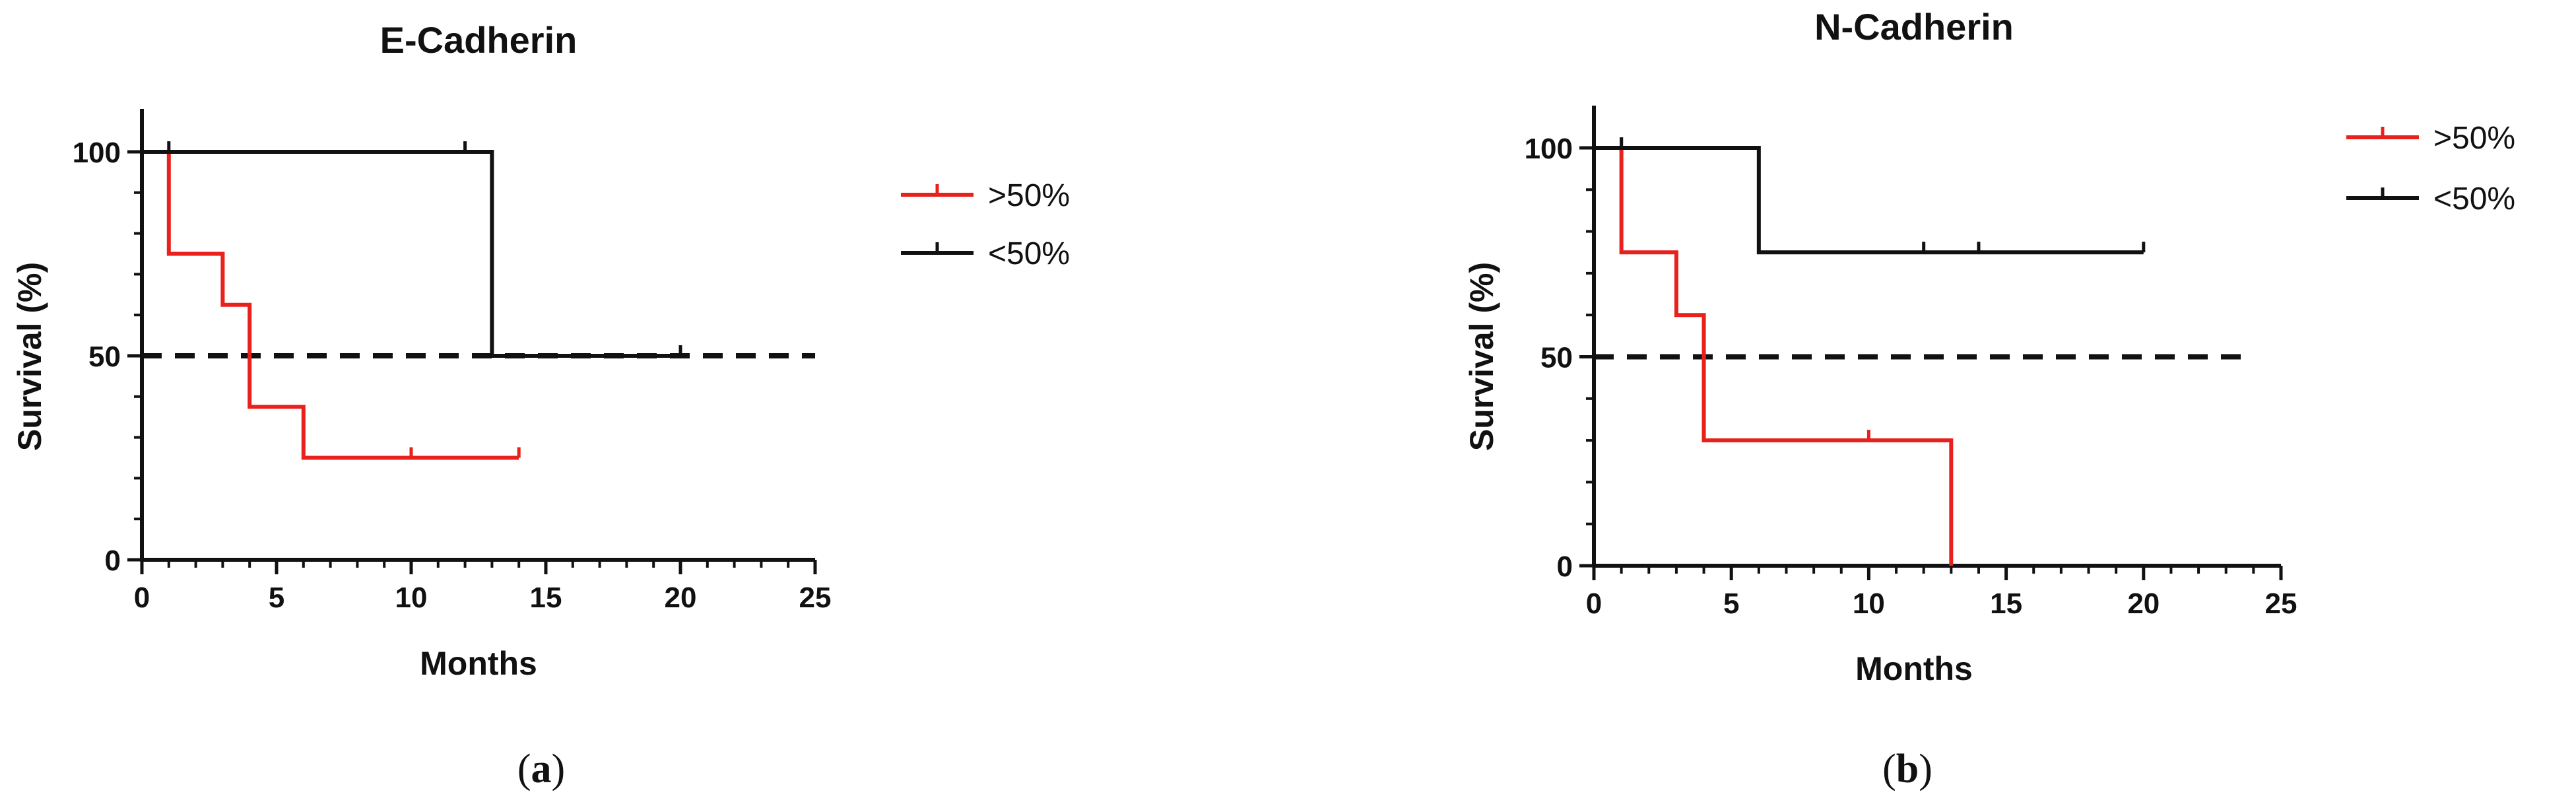  I want to click on caption-letter: b, so click(1907, 769).